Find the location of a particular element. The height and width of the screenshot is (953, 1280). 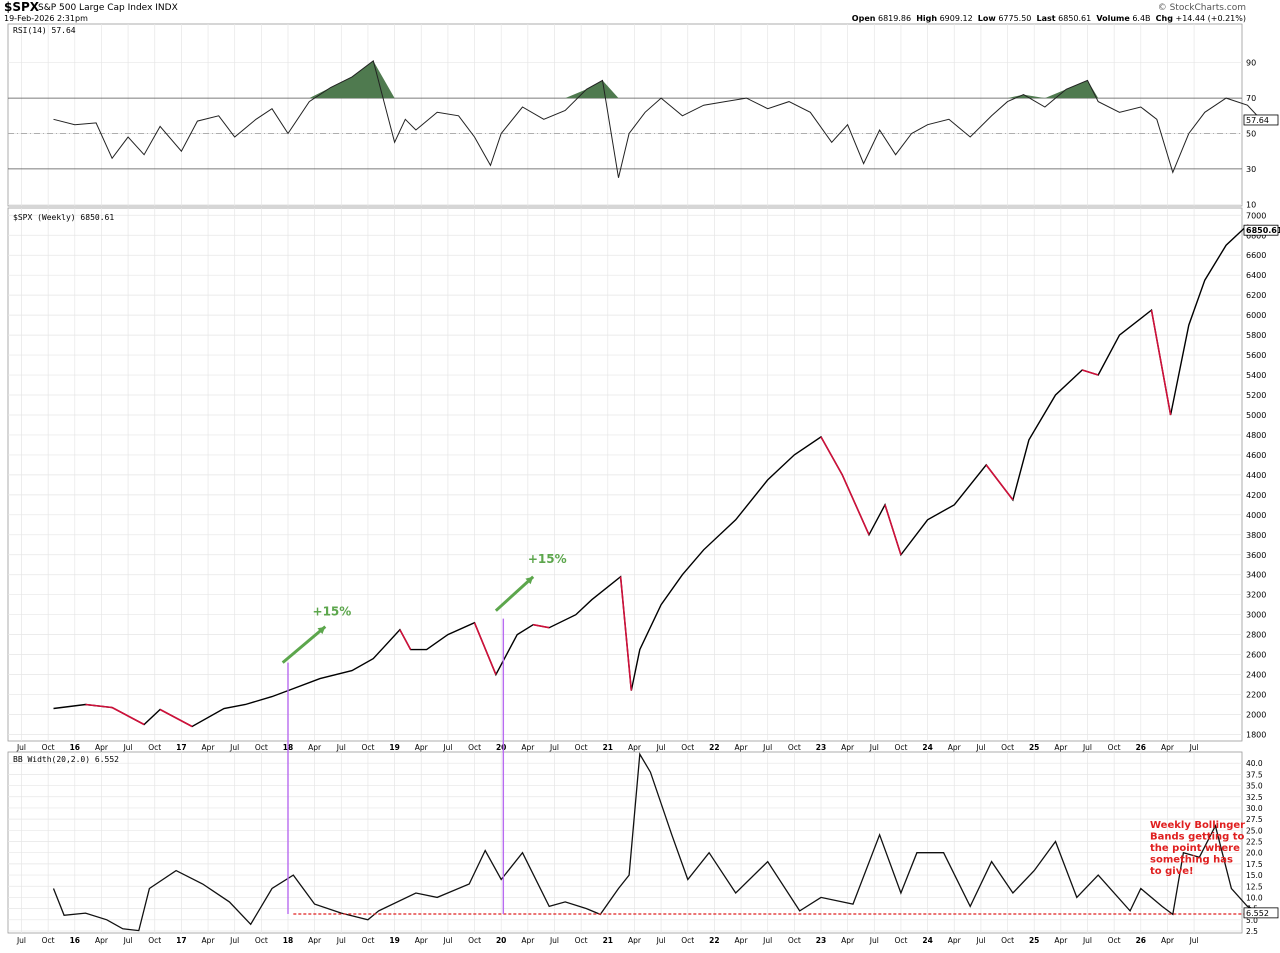

y-tick-label: 2.5 is located at coordinates (1252, 931).